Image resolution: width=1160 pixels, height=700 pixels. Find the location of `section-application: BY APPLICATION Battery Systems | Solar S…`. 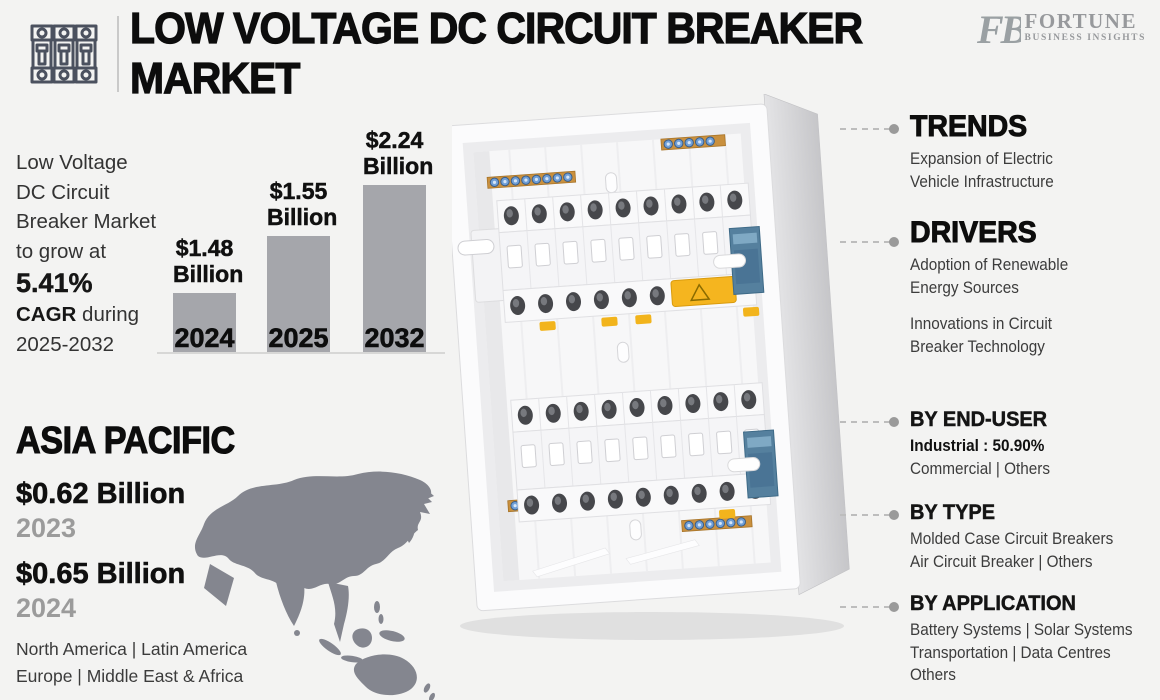

section-application: BY APPLICATION Battery Systems | Solar S… is located at coordinates (1035, 639).